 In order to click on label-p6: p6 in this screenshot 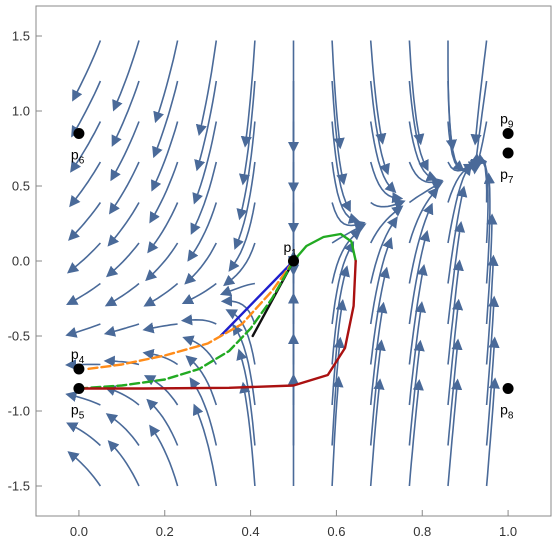, I will do `click(78, 157)`.